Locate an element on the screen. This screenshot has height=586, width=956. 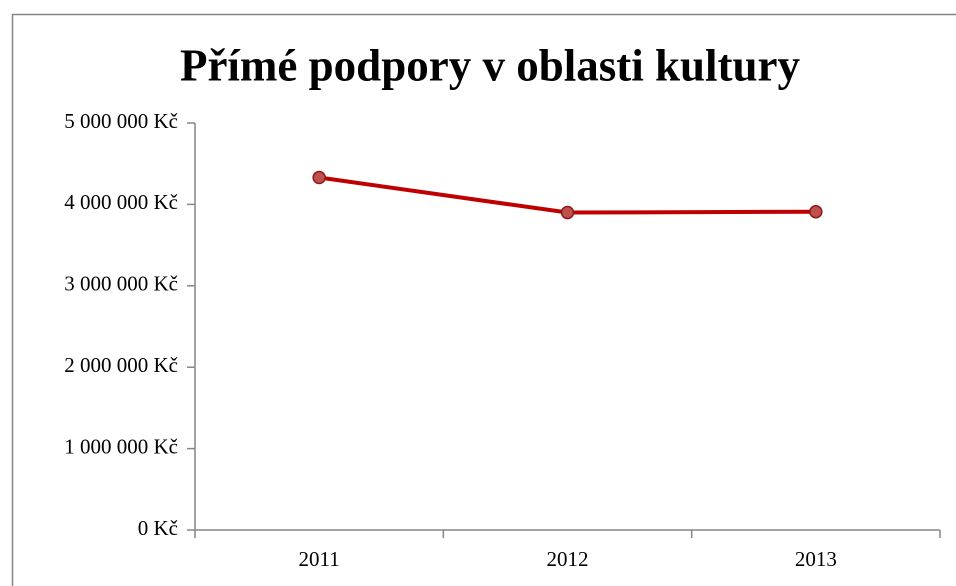
x-tick-label: 2012 is located at coordinates (568, 559).